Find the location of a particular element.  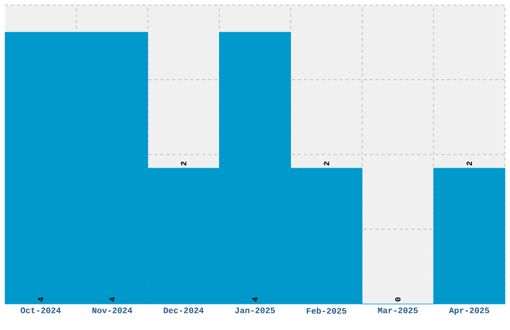

x-tick-label: Mar-2025 is located at coordinates (398, 311).